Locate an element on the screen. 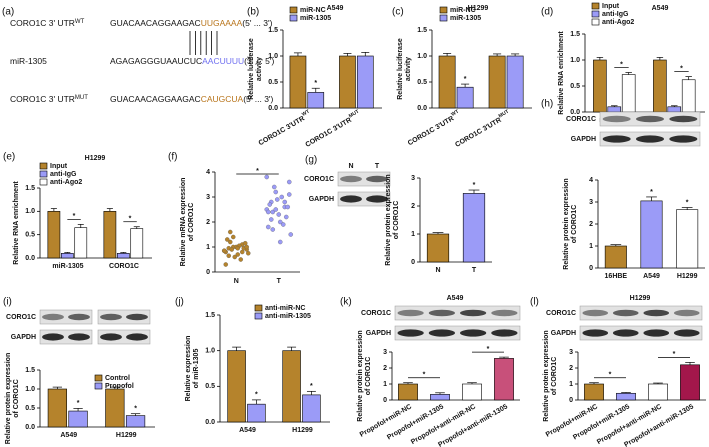 This screenshot has width=709, height=447. category: T is located at coordinates (474, 270).